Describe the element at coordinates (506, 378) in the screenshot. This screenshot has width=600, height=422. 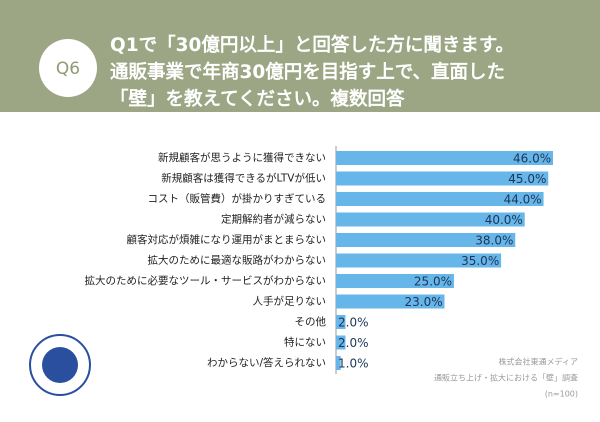
I see `source-text: 通販立ち上げ・拡大における「壁」調査` at that location.